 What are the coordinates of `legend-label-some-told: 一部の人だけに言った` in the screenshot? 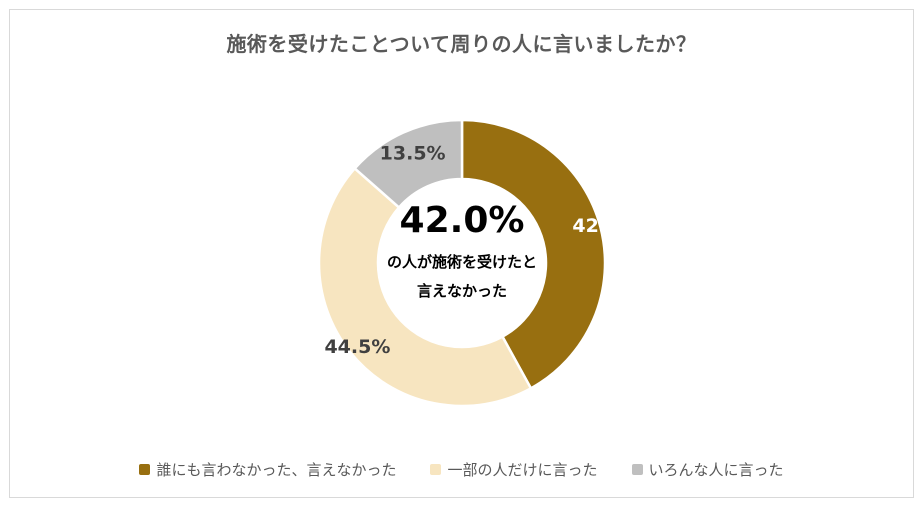 It's located at (522, 470).